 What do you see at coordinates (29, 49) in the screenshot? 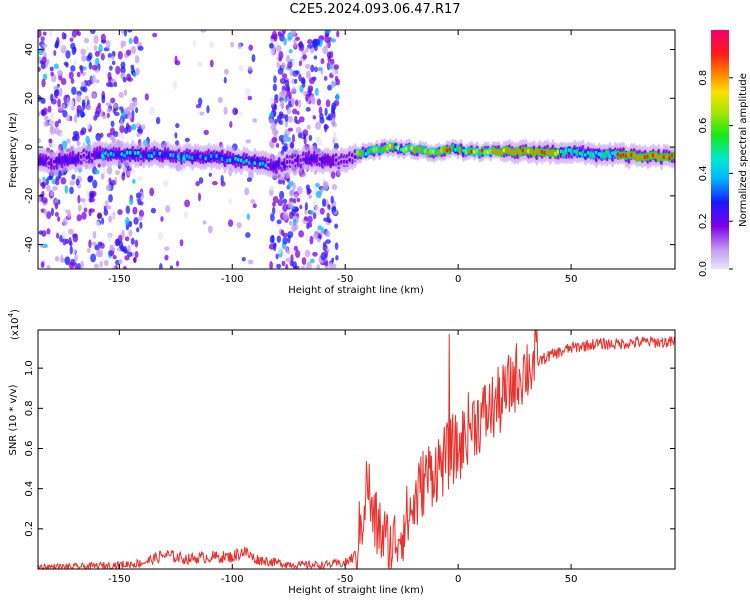
I see `y-tick-label: 40` at bounding box center [29, 49].